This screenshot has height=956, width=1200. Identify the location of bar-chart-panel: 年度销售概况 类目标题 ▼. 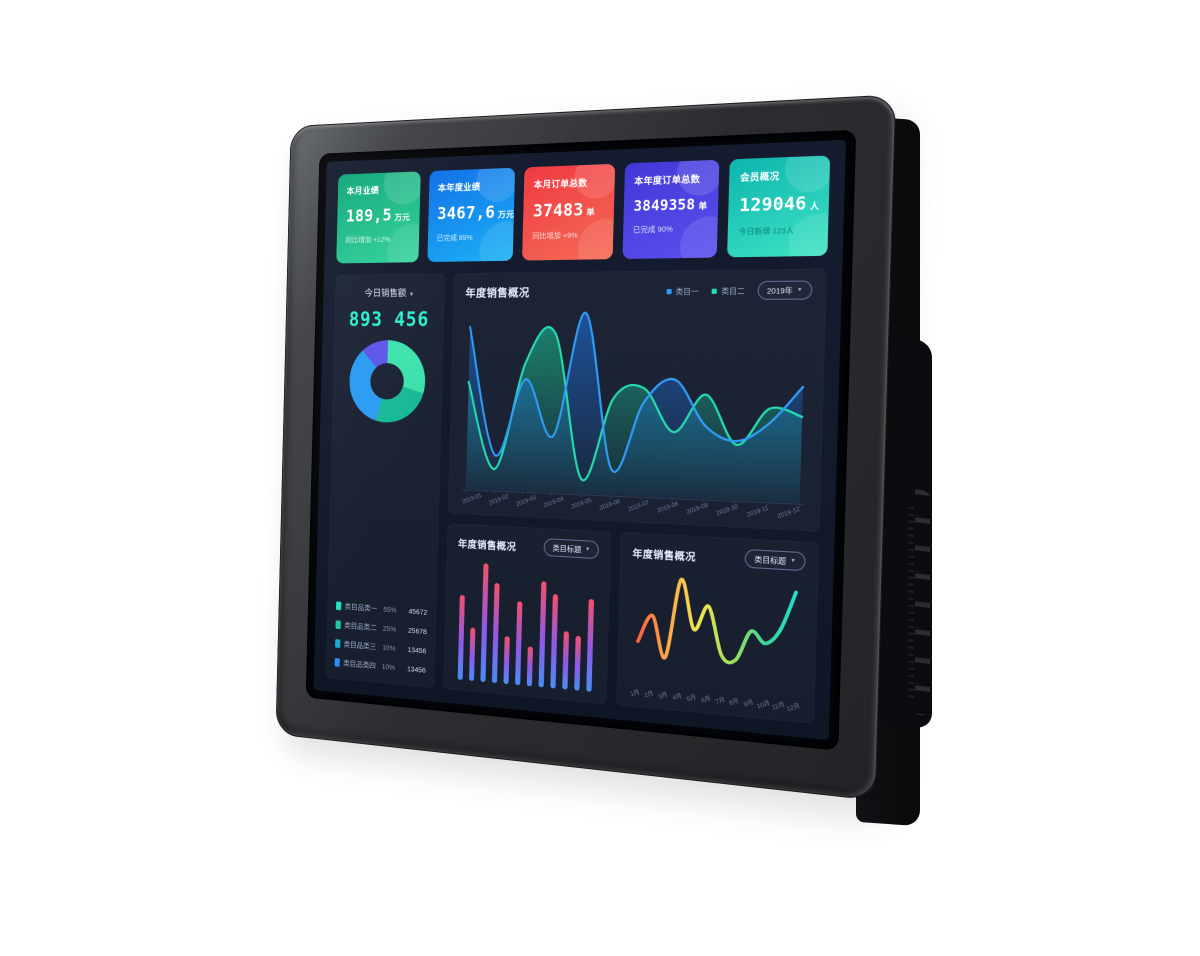
(527, 613).